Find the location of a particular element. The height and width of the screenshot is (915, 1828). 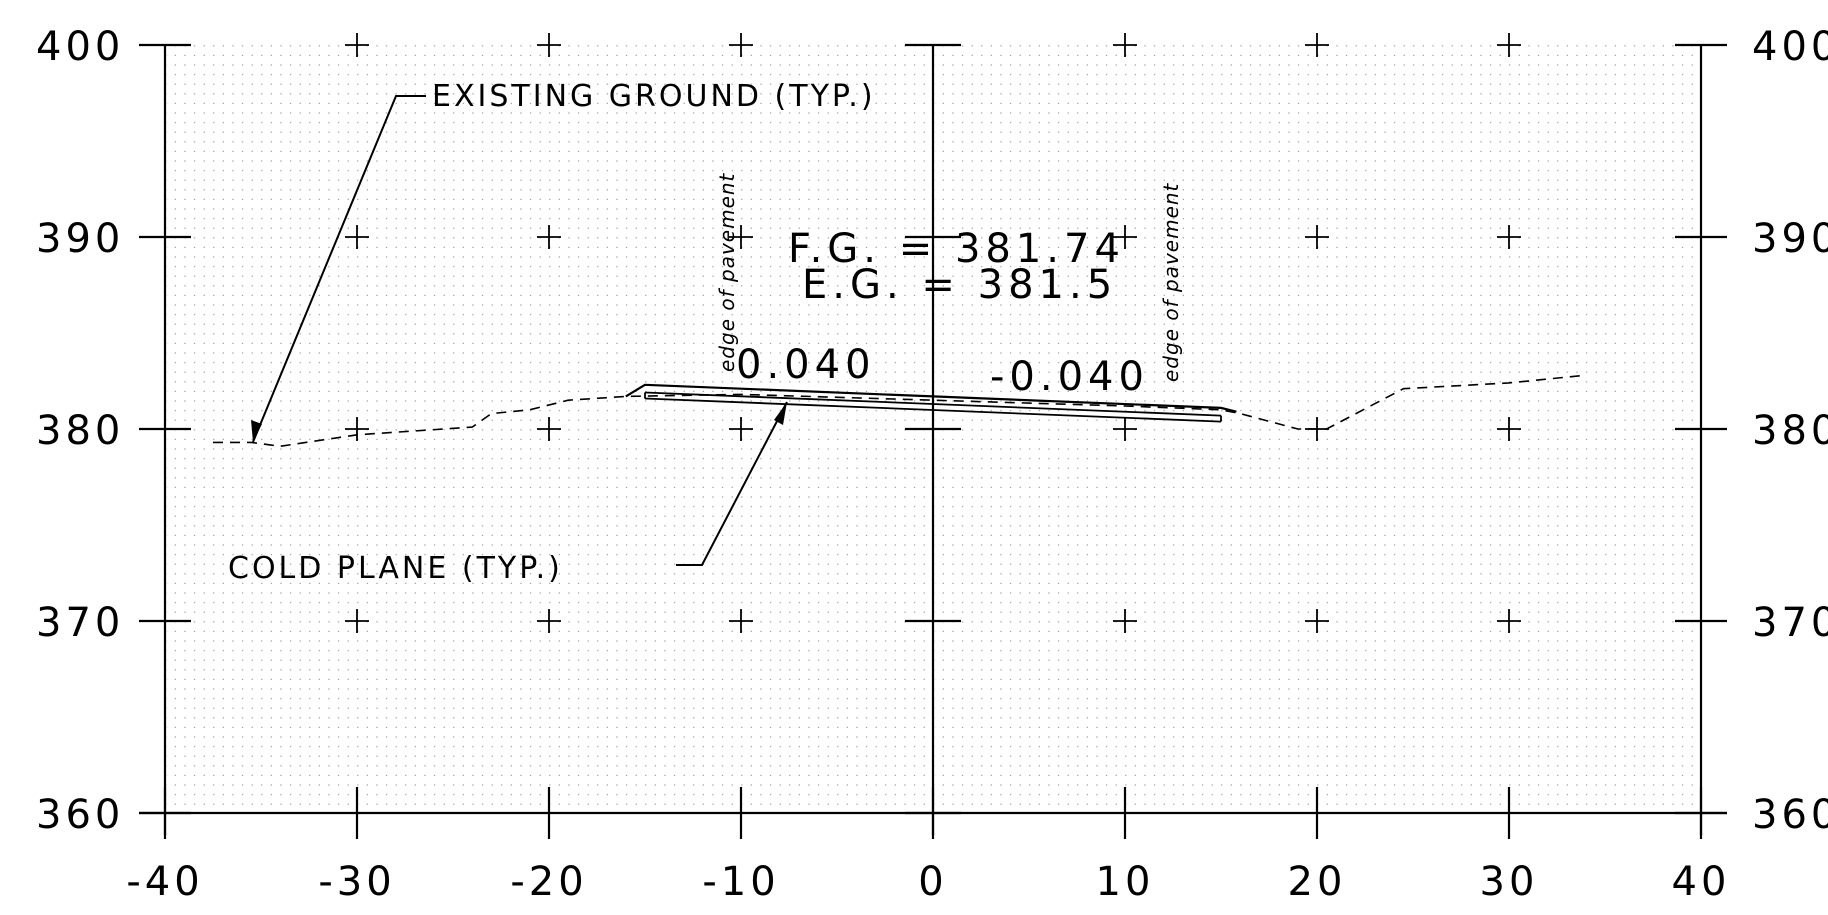

y-tick-label-left: 380 is located at coordinates (80, 431).